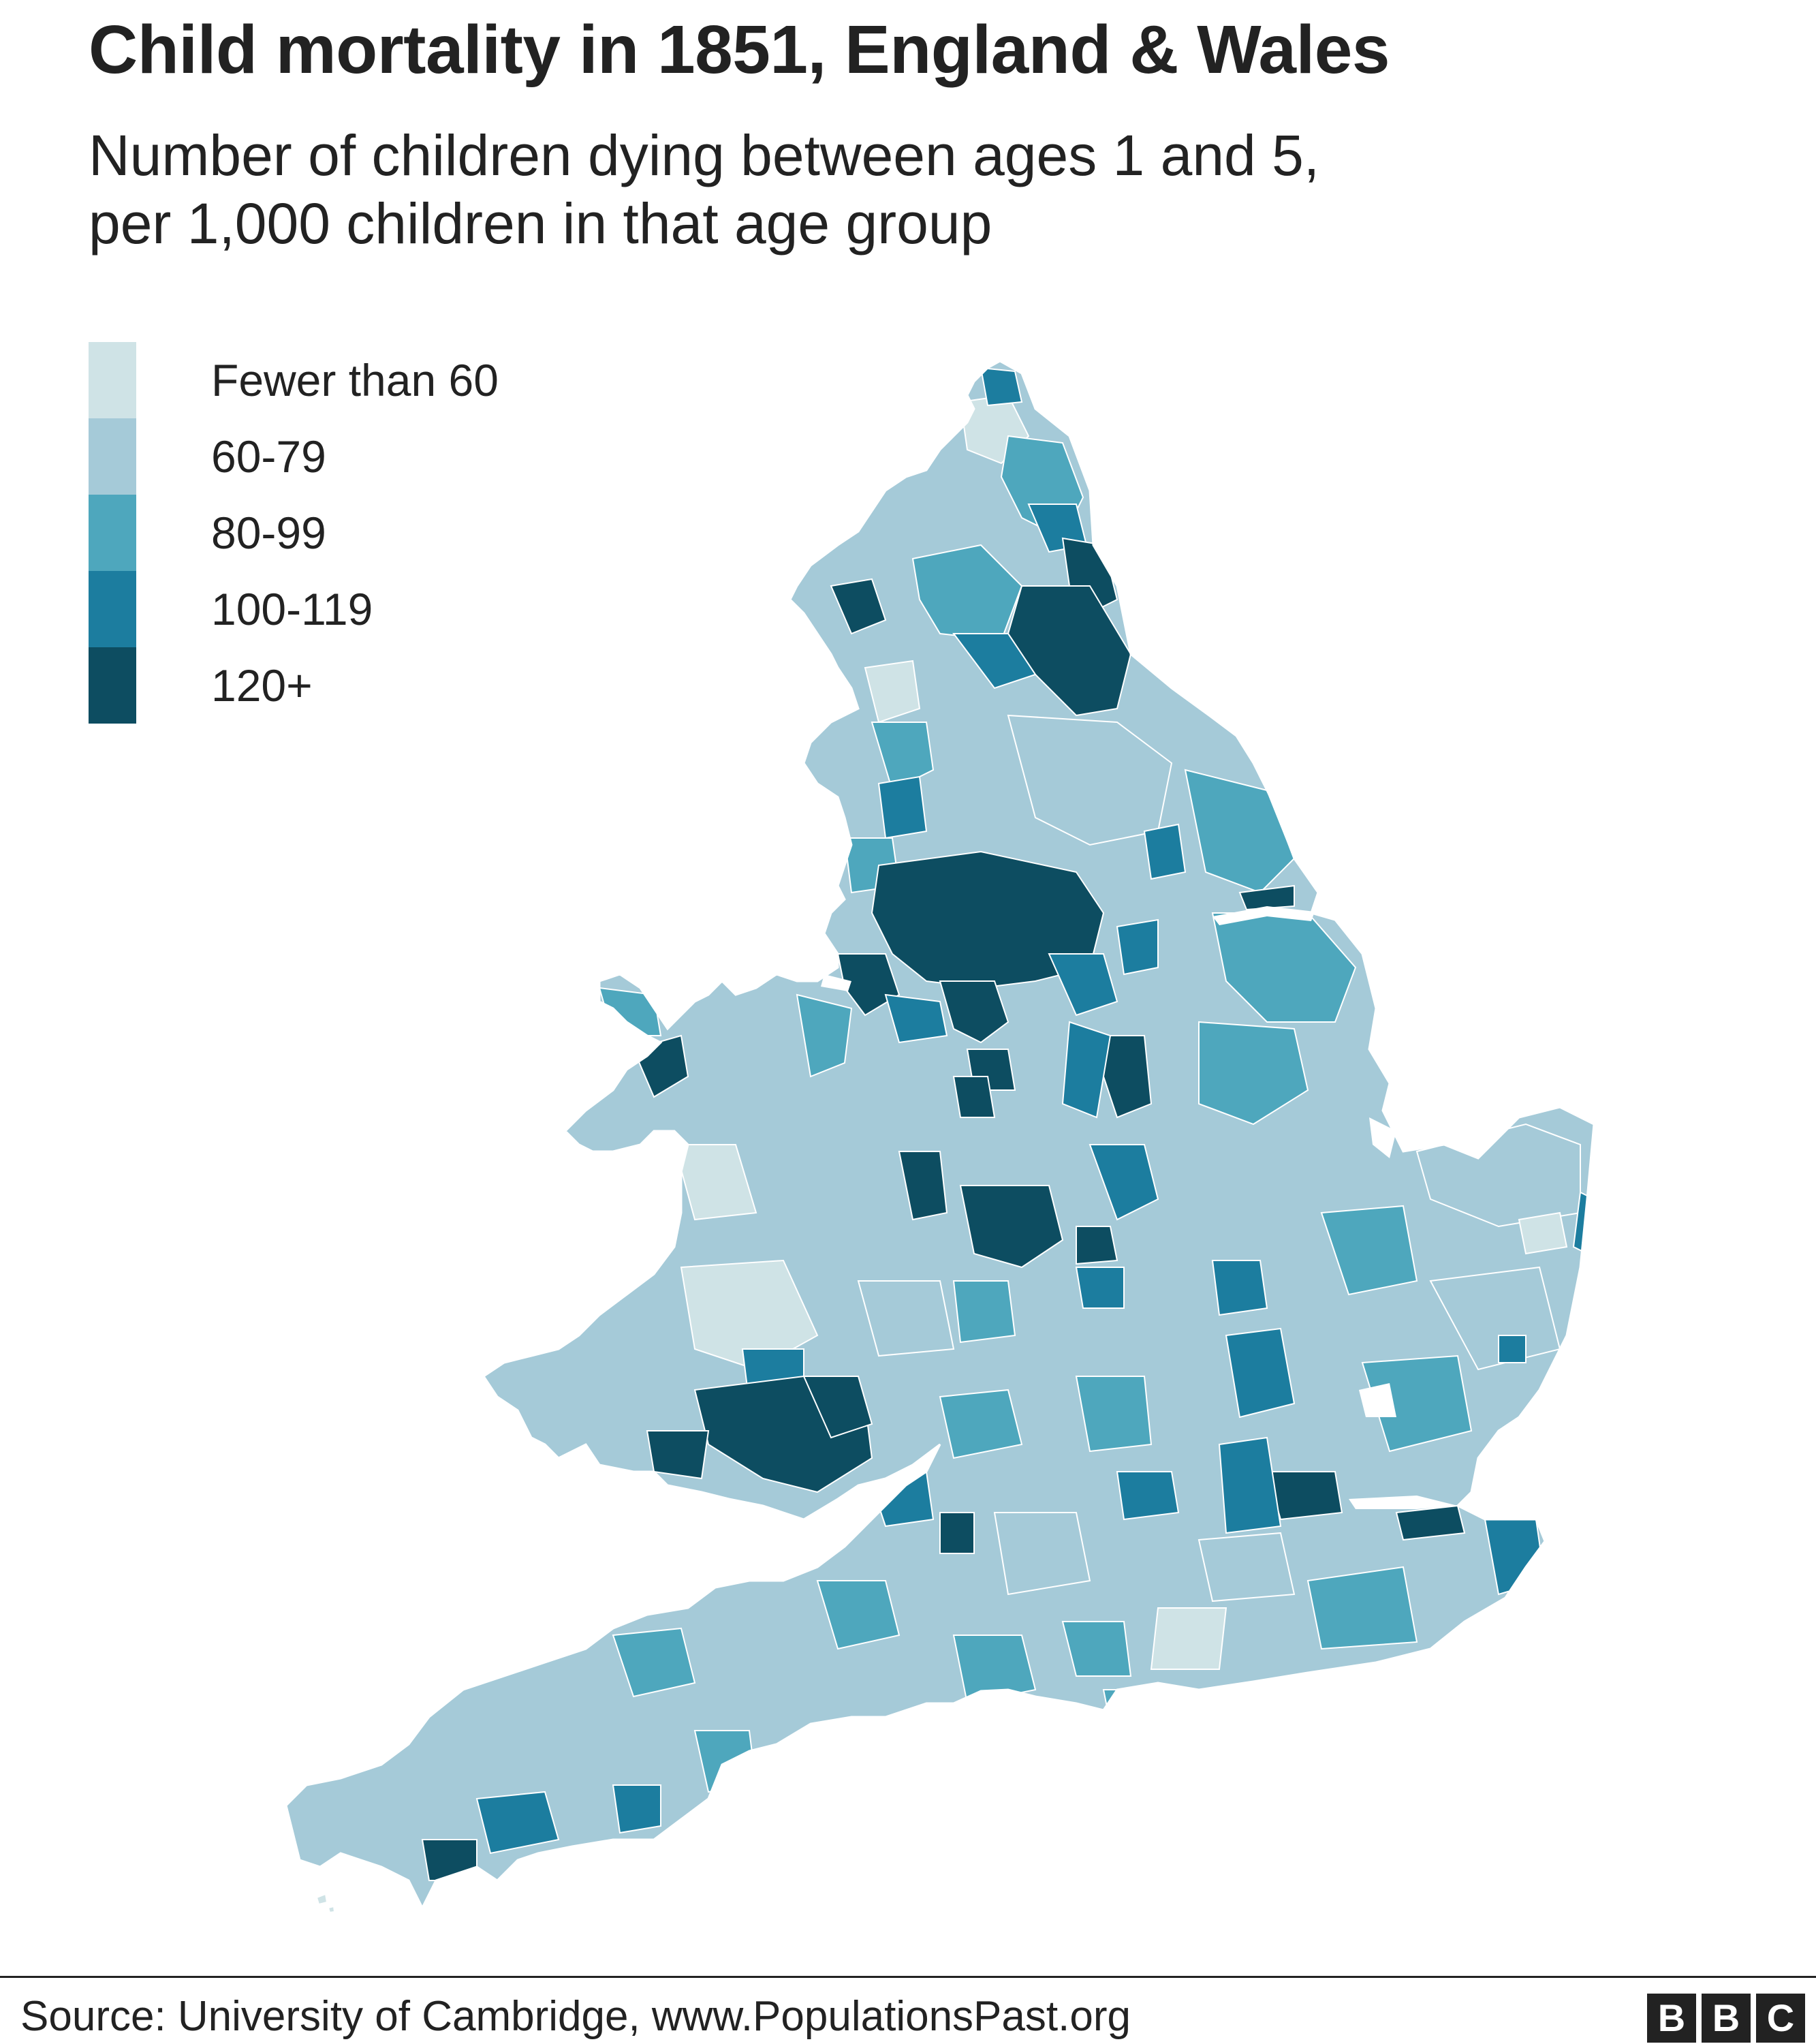 This screenshot has height=2044, width=1816. Describe the element at coordinates (1672, 2018) in the screenshot. I see `bbc-logo-letter-b1: B` at that location.